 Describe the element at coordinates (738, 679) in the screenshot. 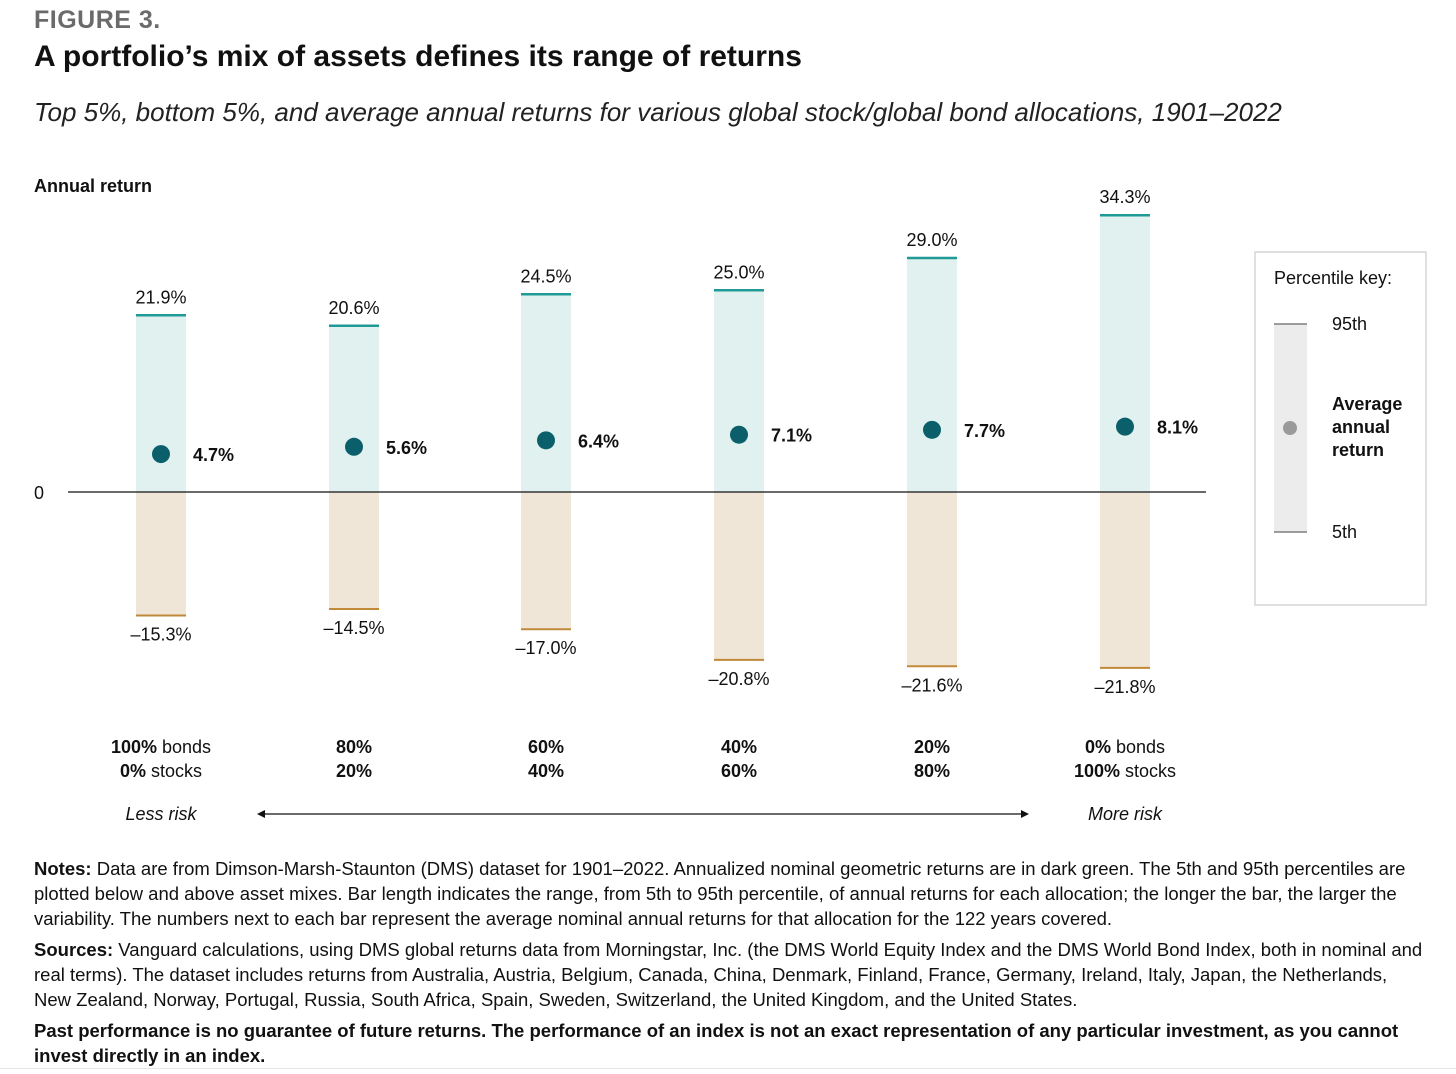

I see `label-5th: –20.8%` at that location.